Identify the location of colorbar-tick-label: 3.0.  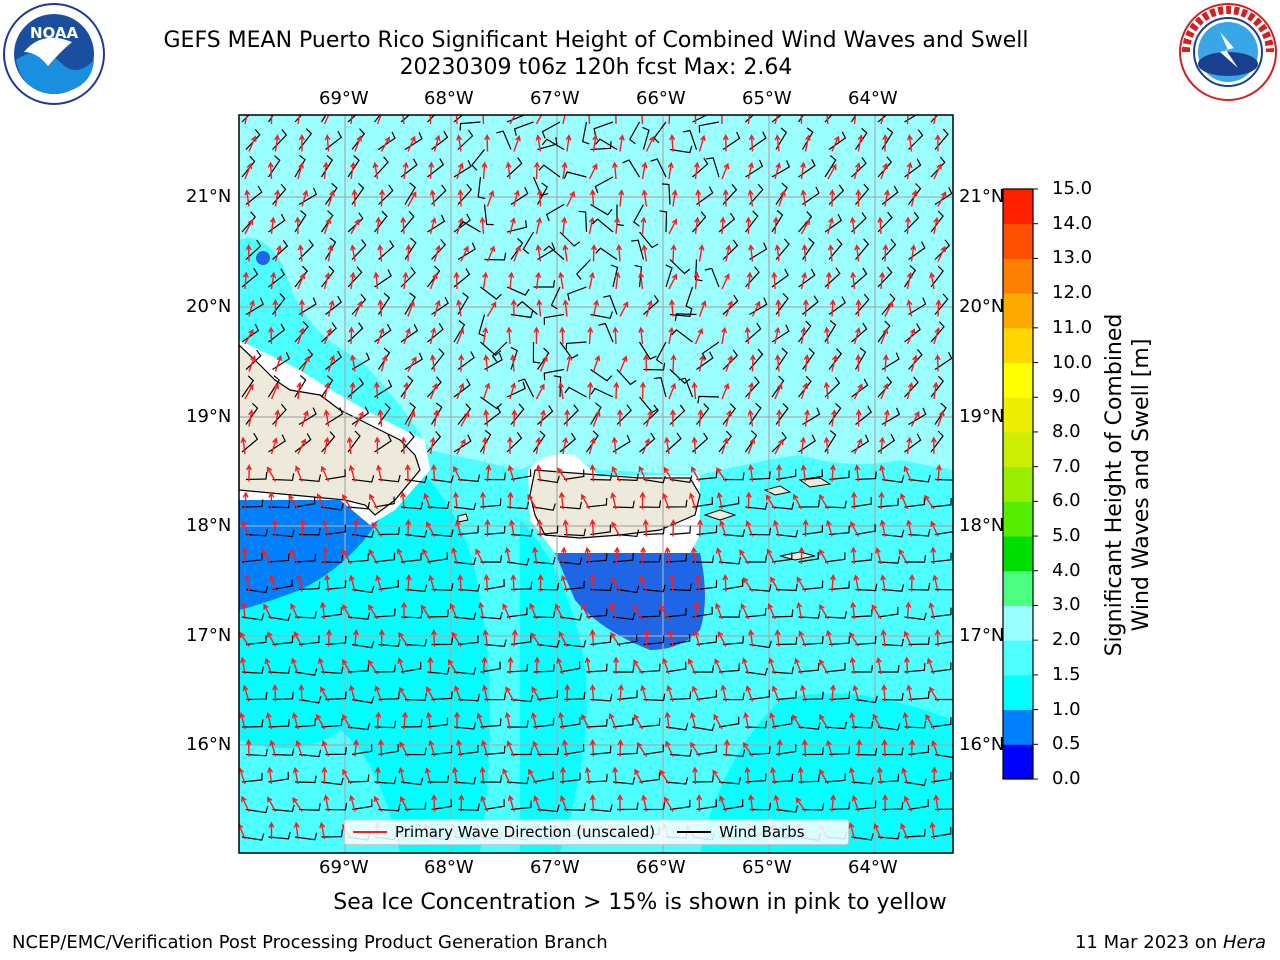
(1066, 605).